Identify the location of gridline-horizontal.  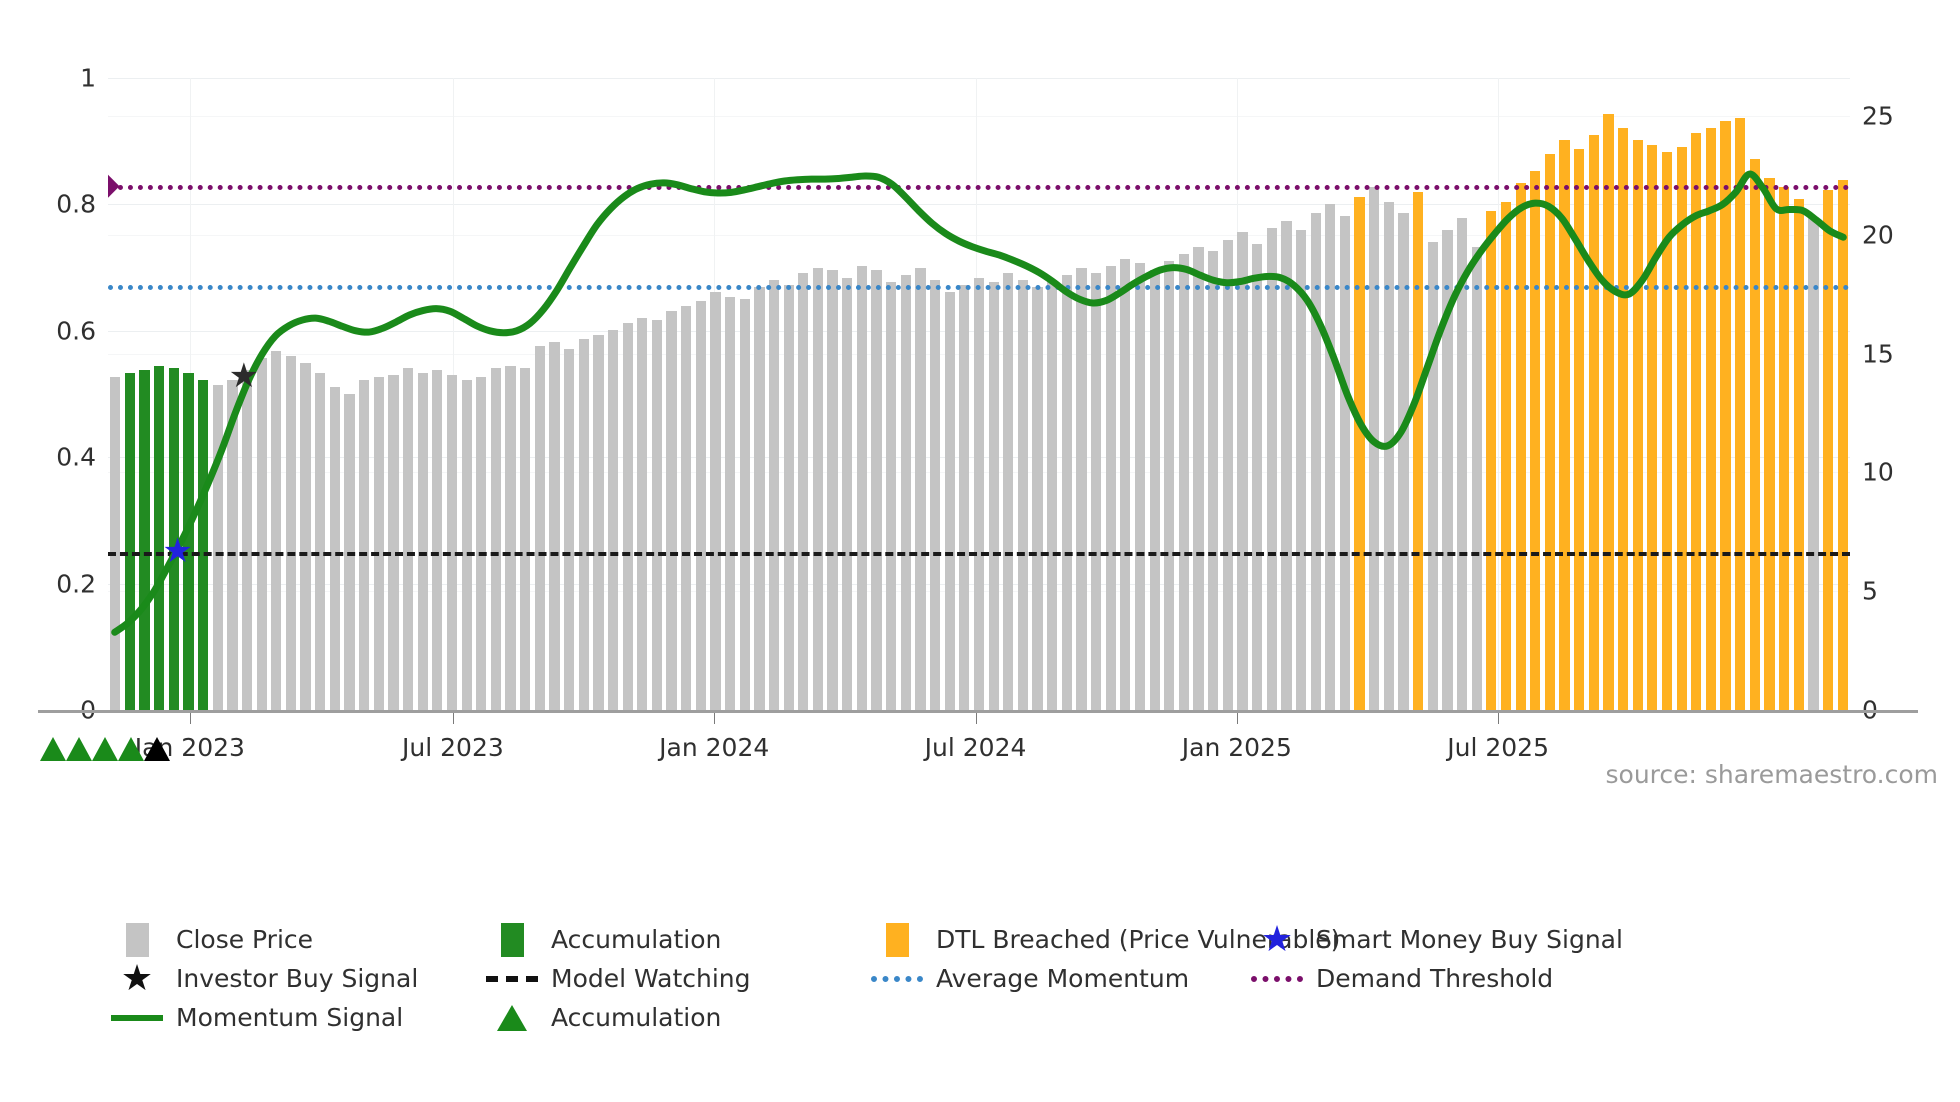
(979, 116).